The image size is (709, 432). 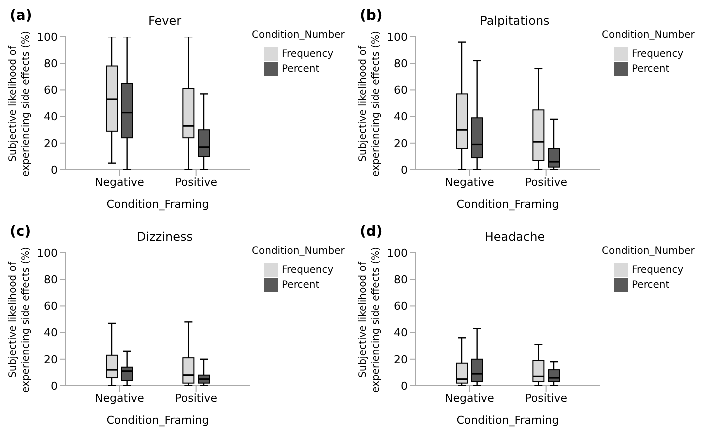 What do you see at coordinates (515, 237) in the screenshot?
I see `chart-title: Headache` at bounding box center [515, 237].